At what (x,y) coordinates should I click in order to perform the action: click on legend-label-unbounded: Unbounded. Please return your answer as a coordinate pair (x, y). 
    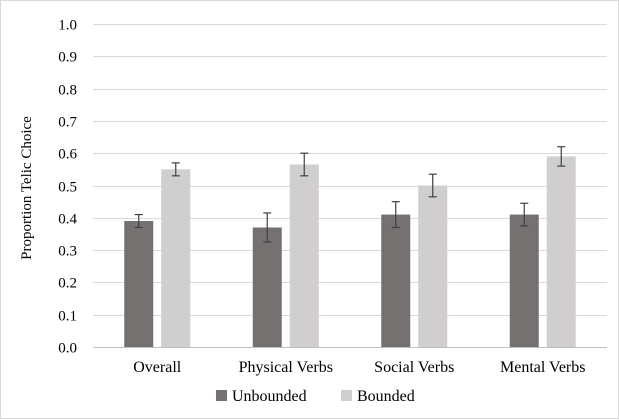
    Looking at the image, I should click on (269, 396).